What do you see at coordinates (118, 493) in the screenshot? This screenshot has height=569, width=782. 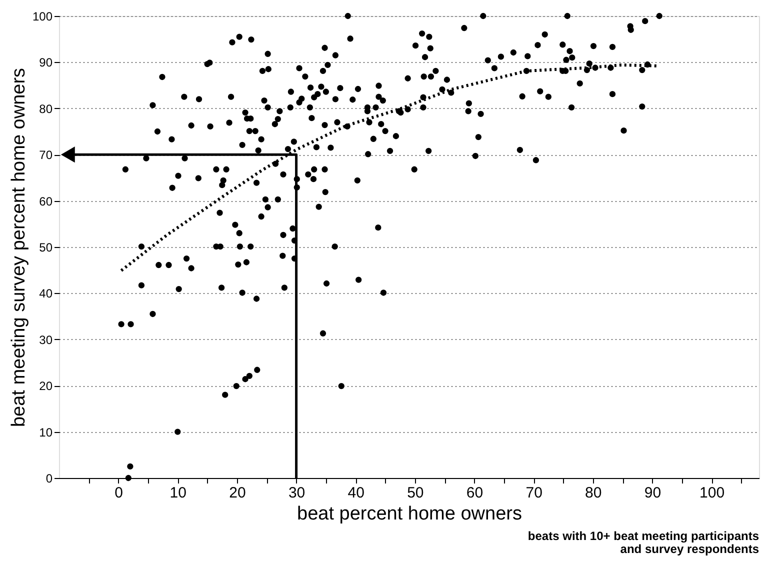 I see `x-tick-label: 0` at bounding box center [118, 493].